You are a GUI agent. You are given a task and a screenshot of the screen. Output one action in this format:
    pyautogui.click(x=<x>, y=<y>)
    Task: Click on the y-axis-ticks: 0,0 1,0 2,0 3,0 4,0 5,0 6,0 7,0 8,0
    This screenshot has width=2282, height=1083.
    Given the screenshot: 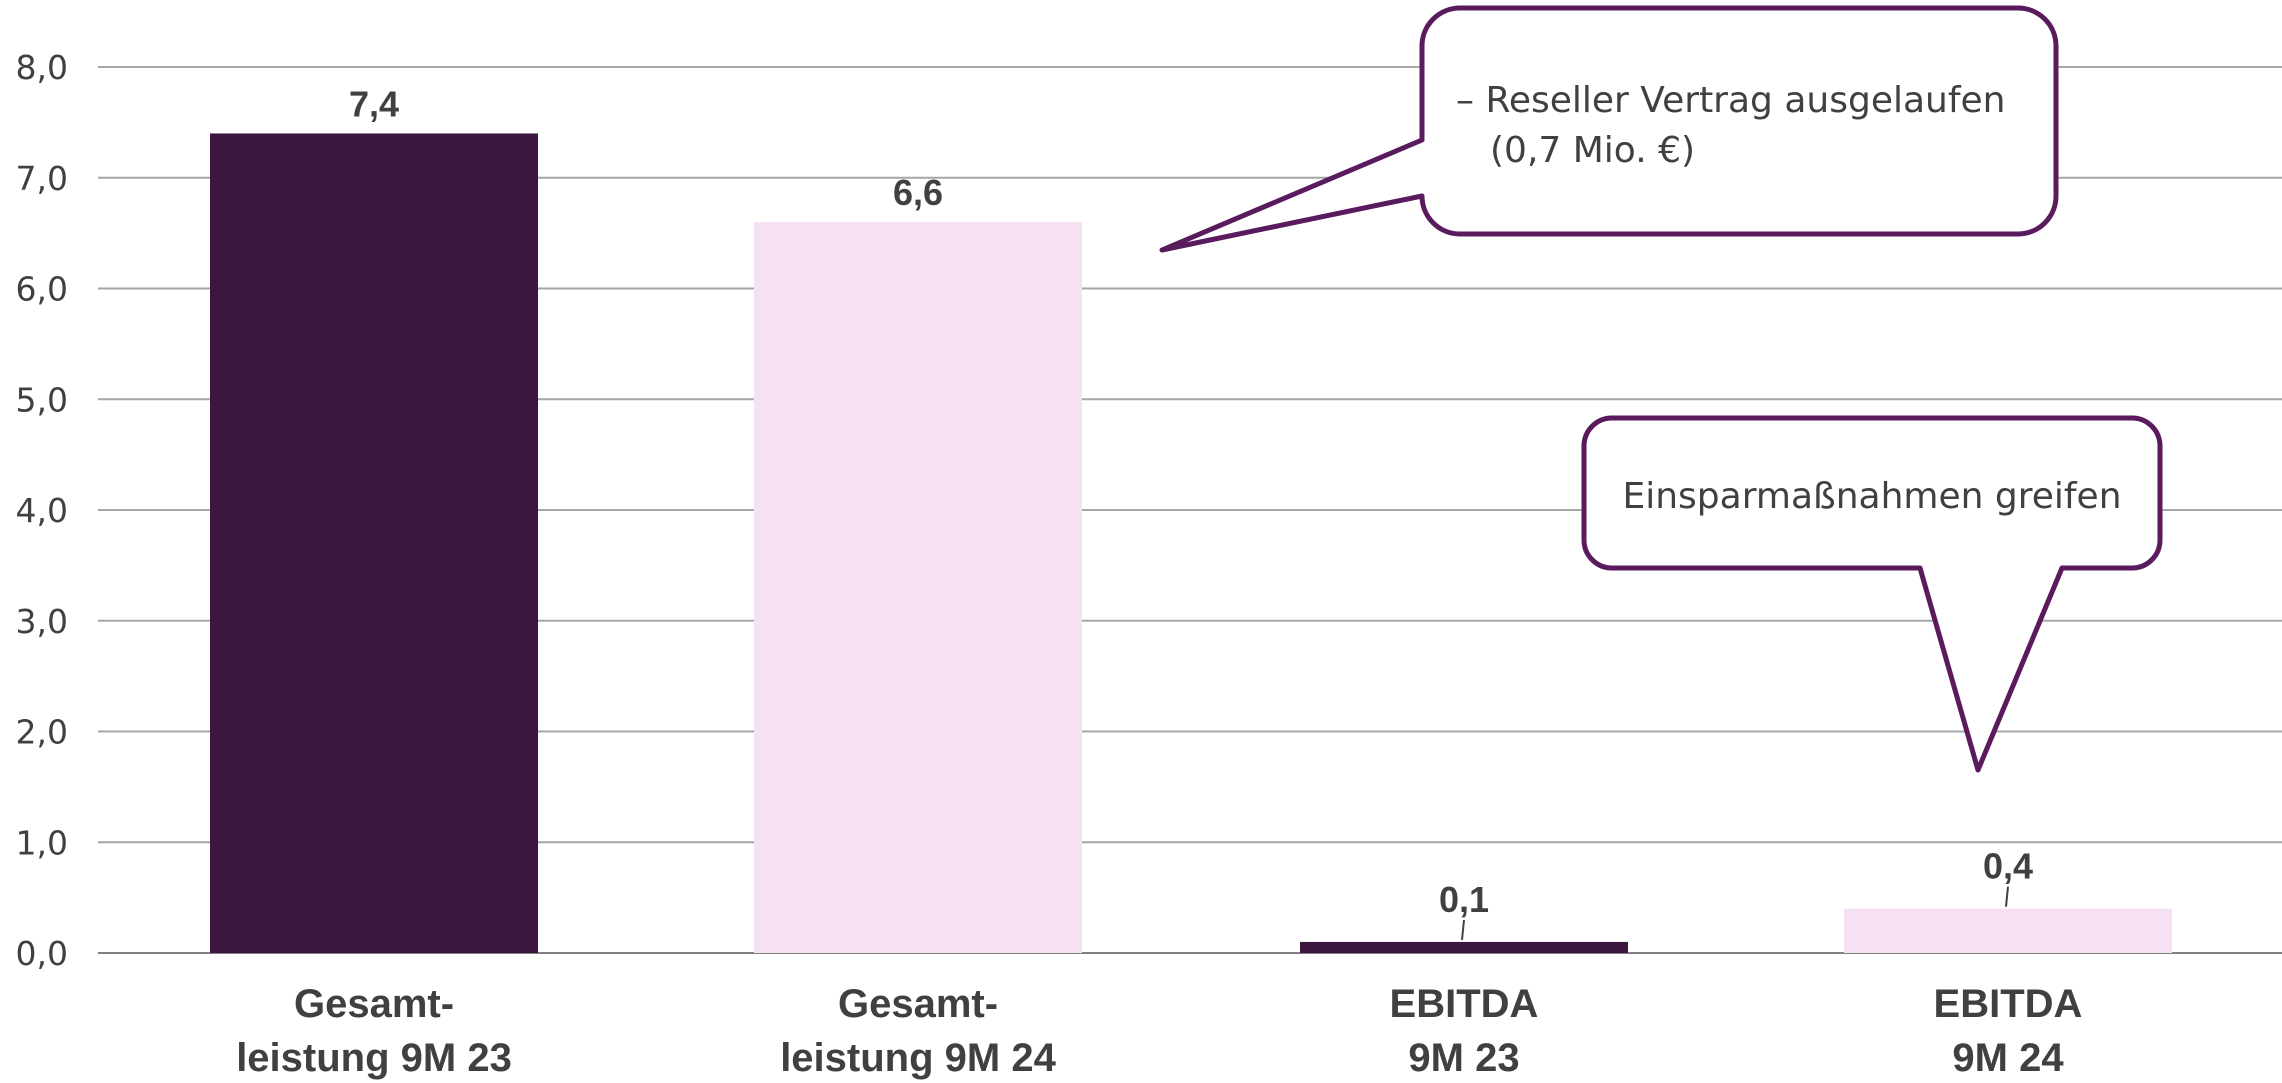 What is the action you would take?
    pyautogui.click(x=42, y=510)
    